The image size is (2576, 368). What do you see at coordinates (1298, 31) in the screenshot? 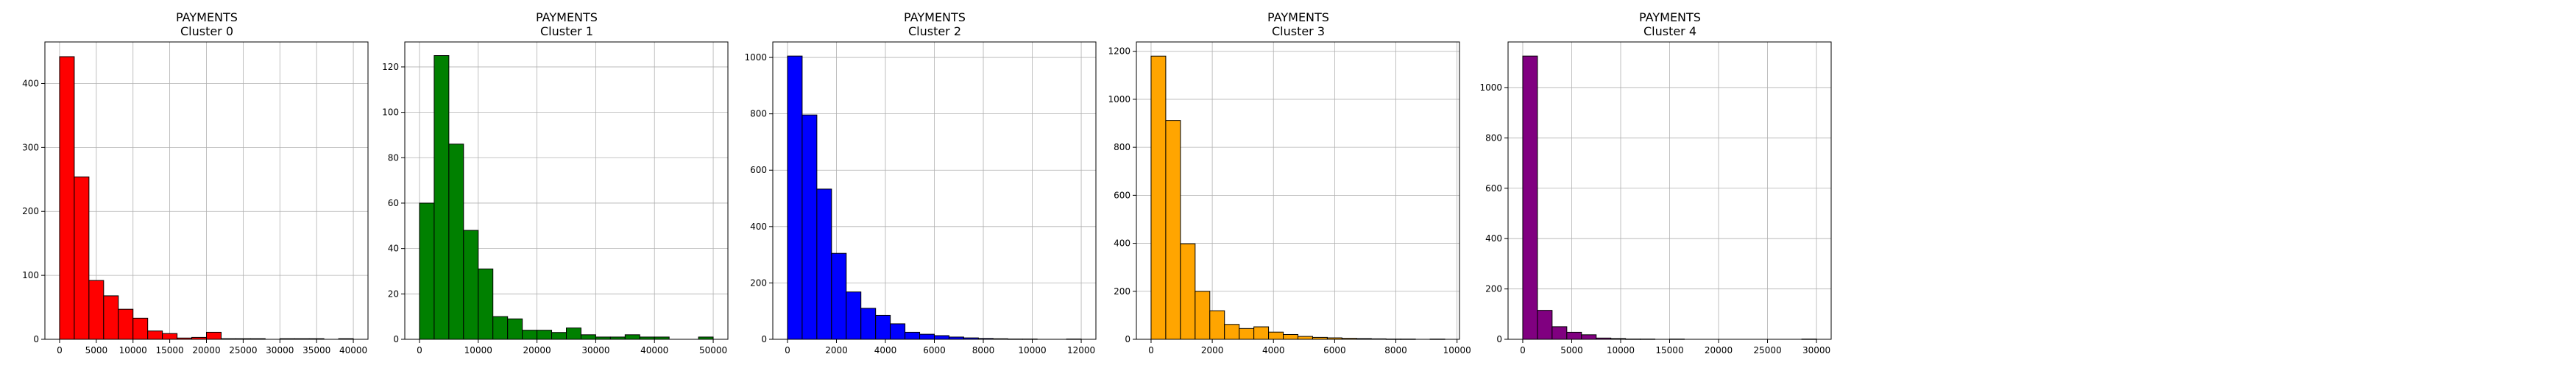
I see `chart-subtitle: Cluster 3` at bounding box center [1298, 31].